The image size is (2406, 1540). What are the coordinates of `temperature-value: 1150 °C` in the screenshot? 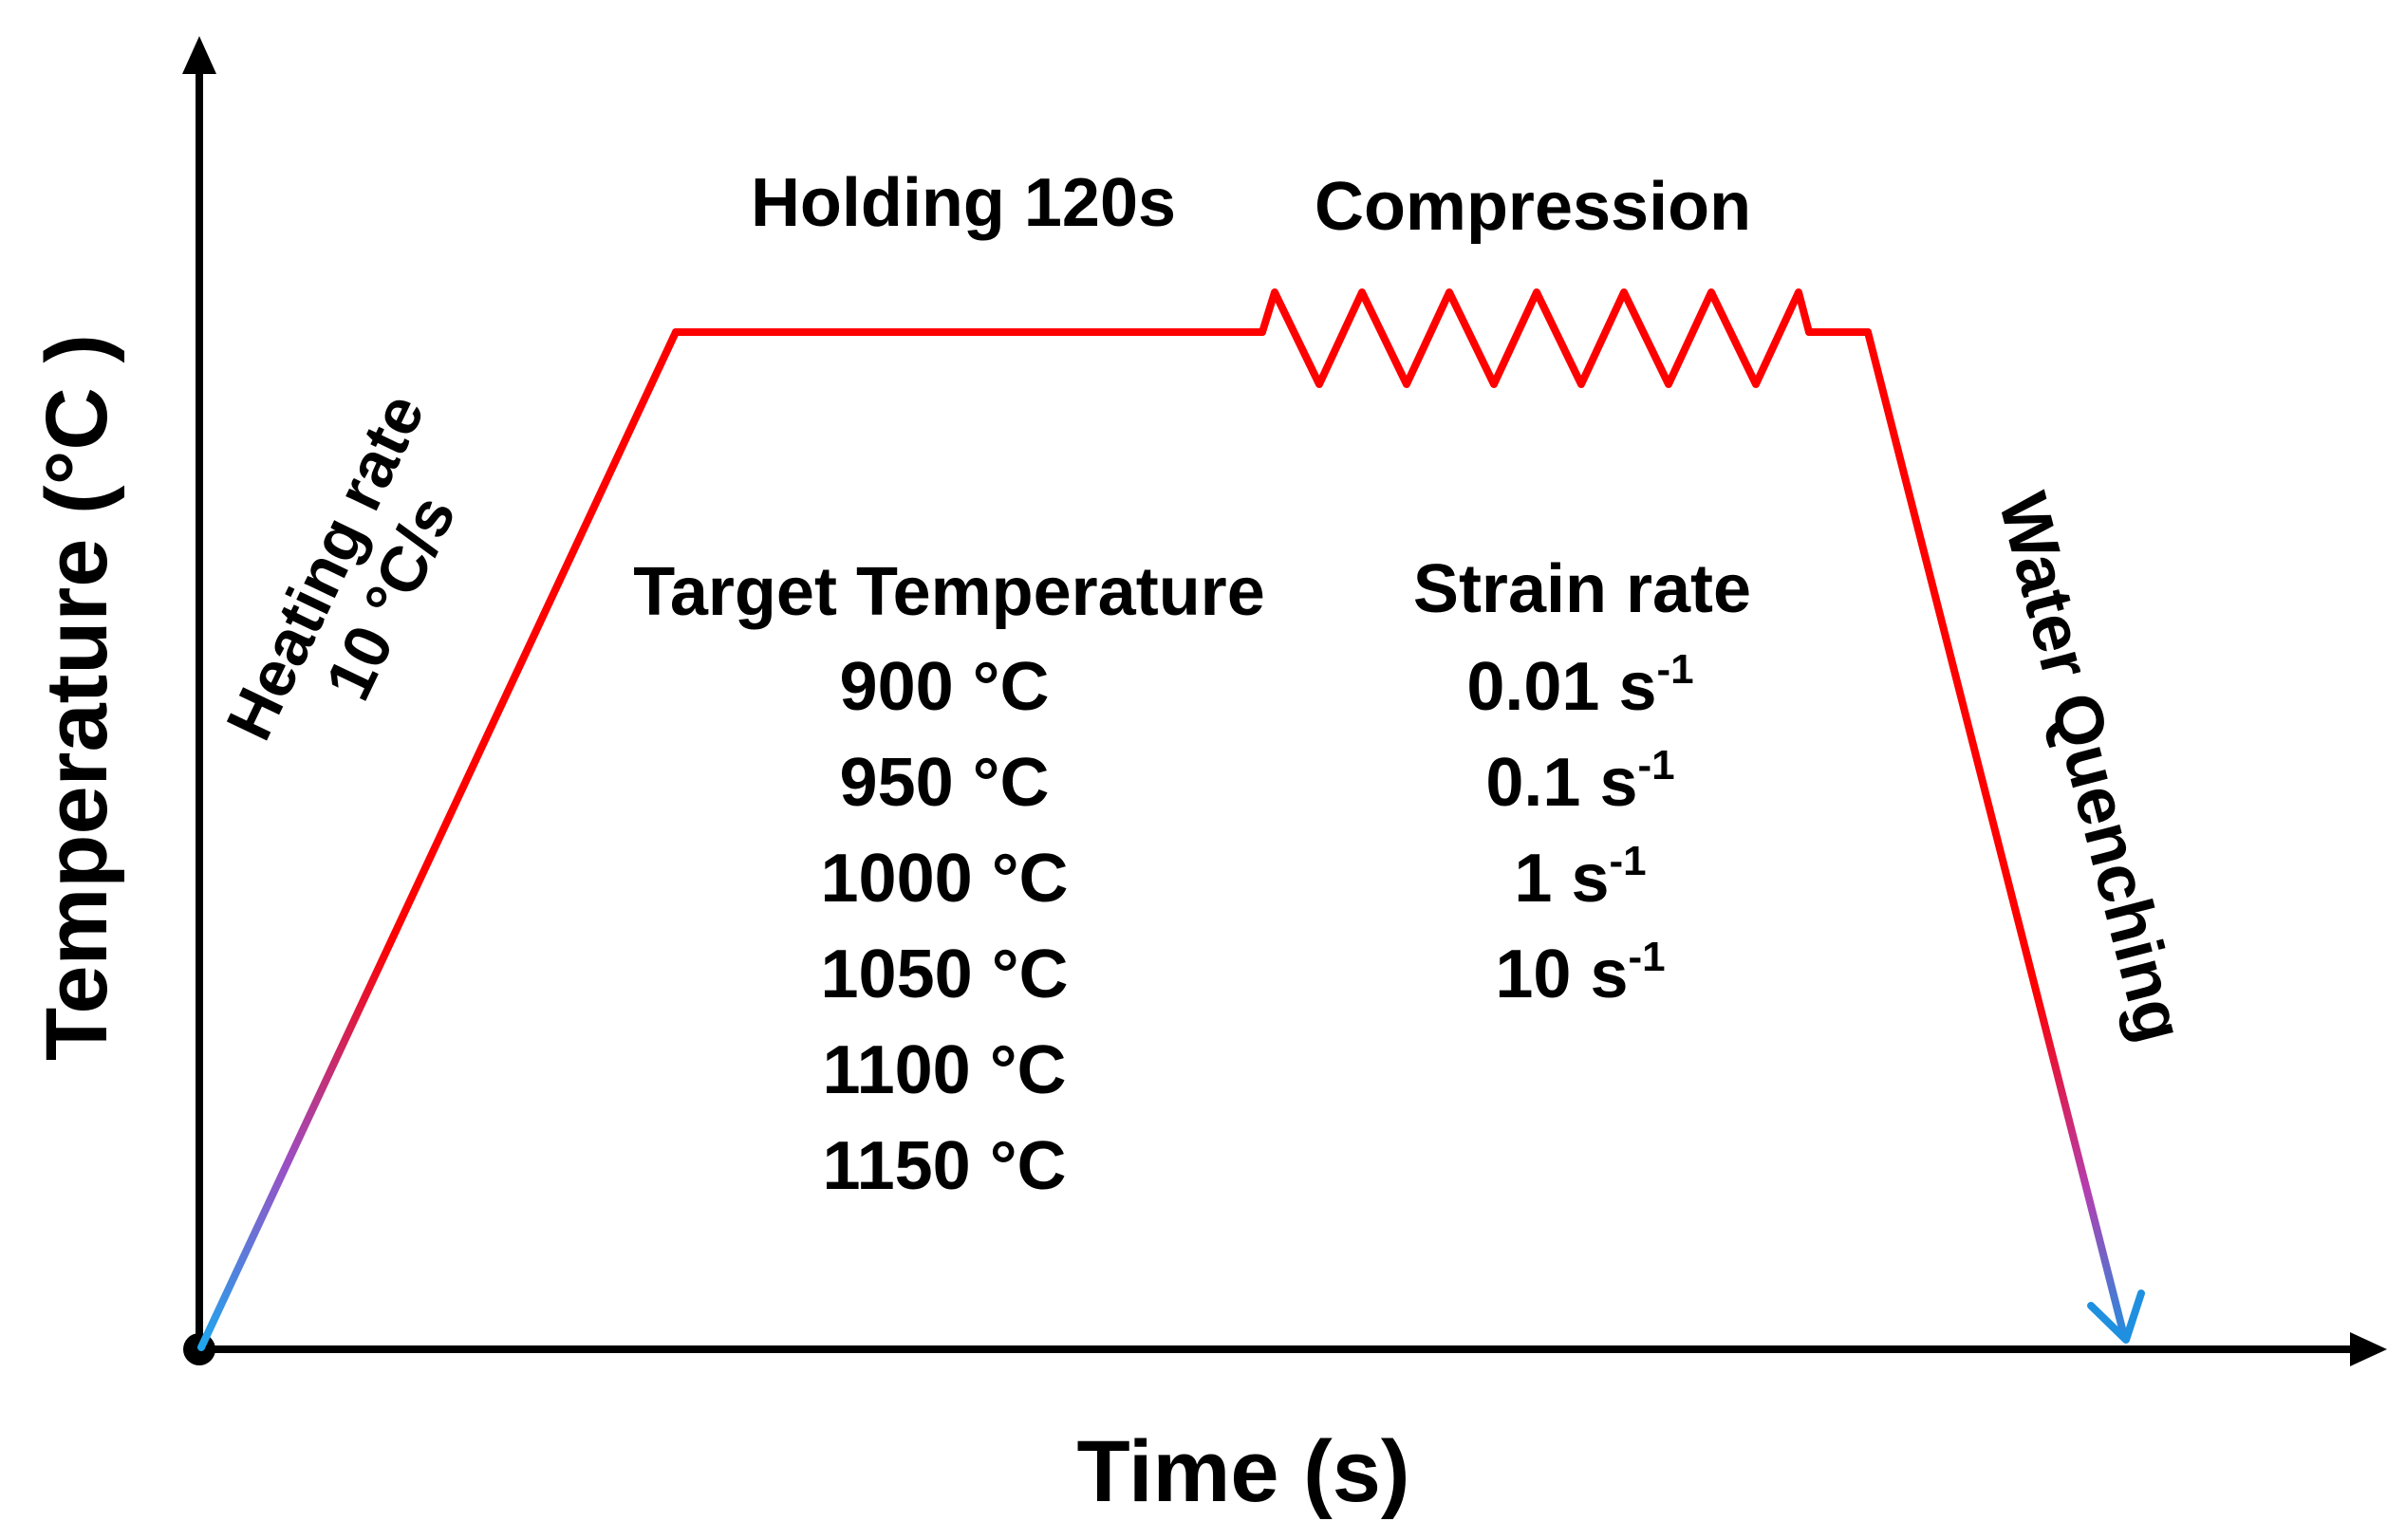 It's located at (945, 1166).